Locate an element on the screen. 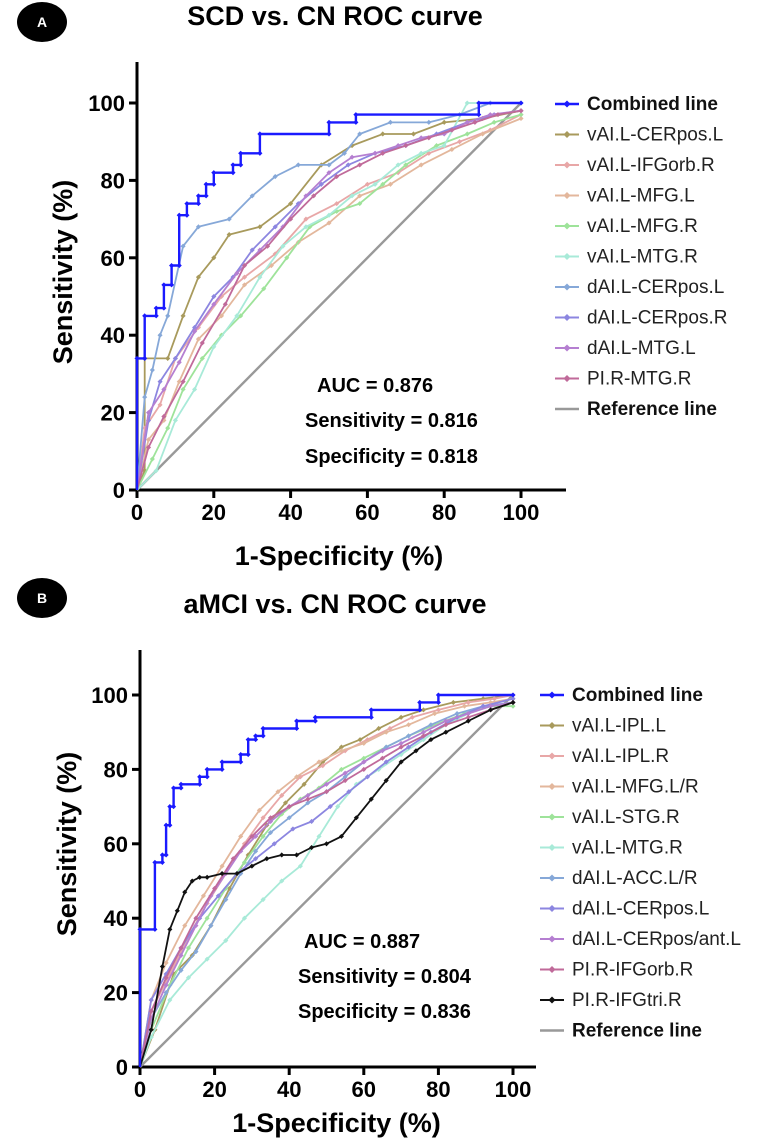 This screenshot has height=1143, width=765. y-tick-label: 100 is located at coordinates (106, 103).